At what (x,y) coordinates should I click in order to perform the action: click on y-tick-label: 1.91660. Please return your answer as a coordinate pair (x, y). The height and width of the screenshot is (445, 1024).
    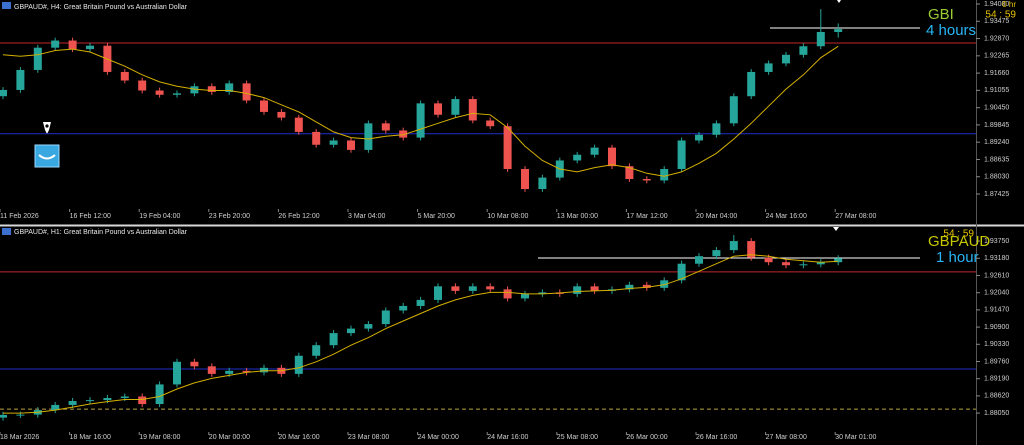
    Looking at the image, I should click on (996, 73).